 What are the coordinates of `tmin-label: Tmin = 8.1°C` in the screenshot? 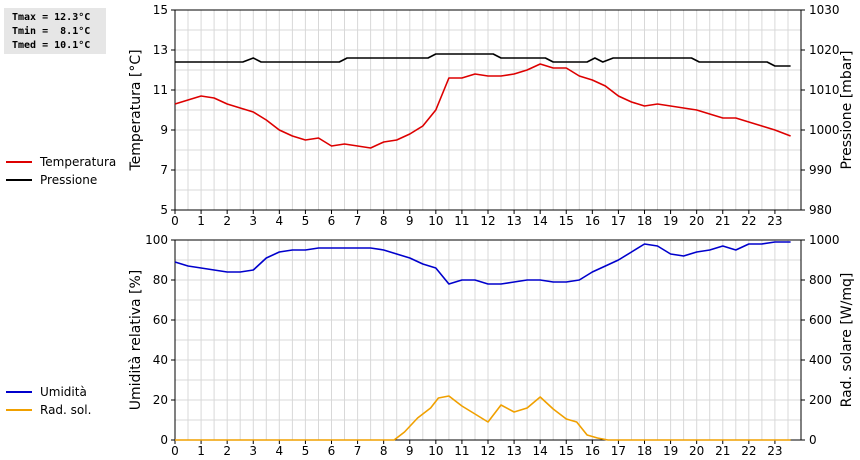 It's located at (51, 31).